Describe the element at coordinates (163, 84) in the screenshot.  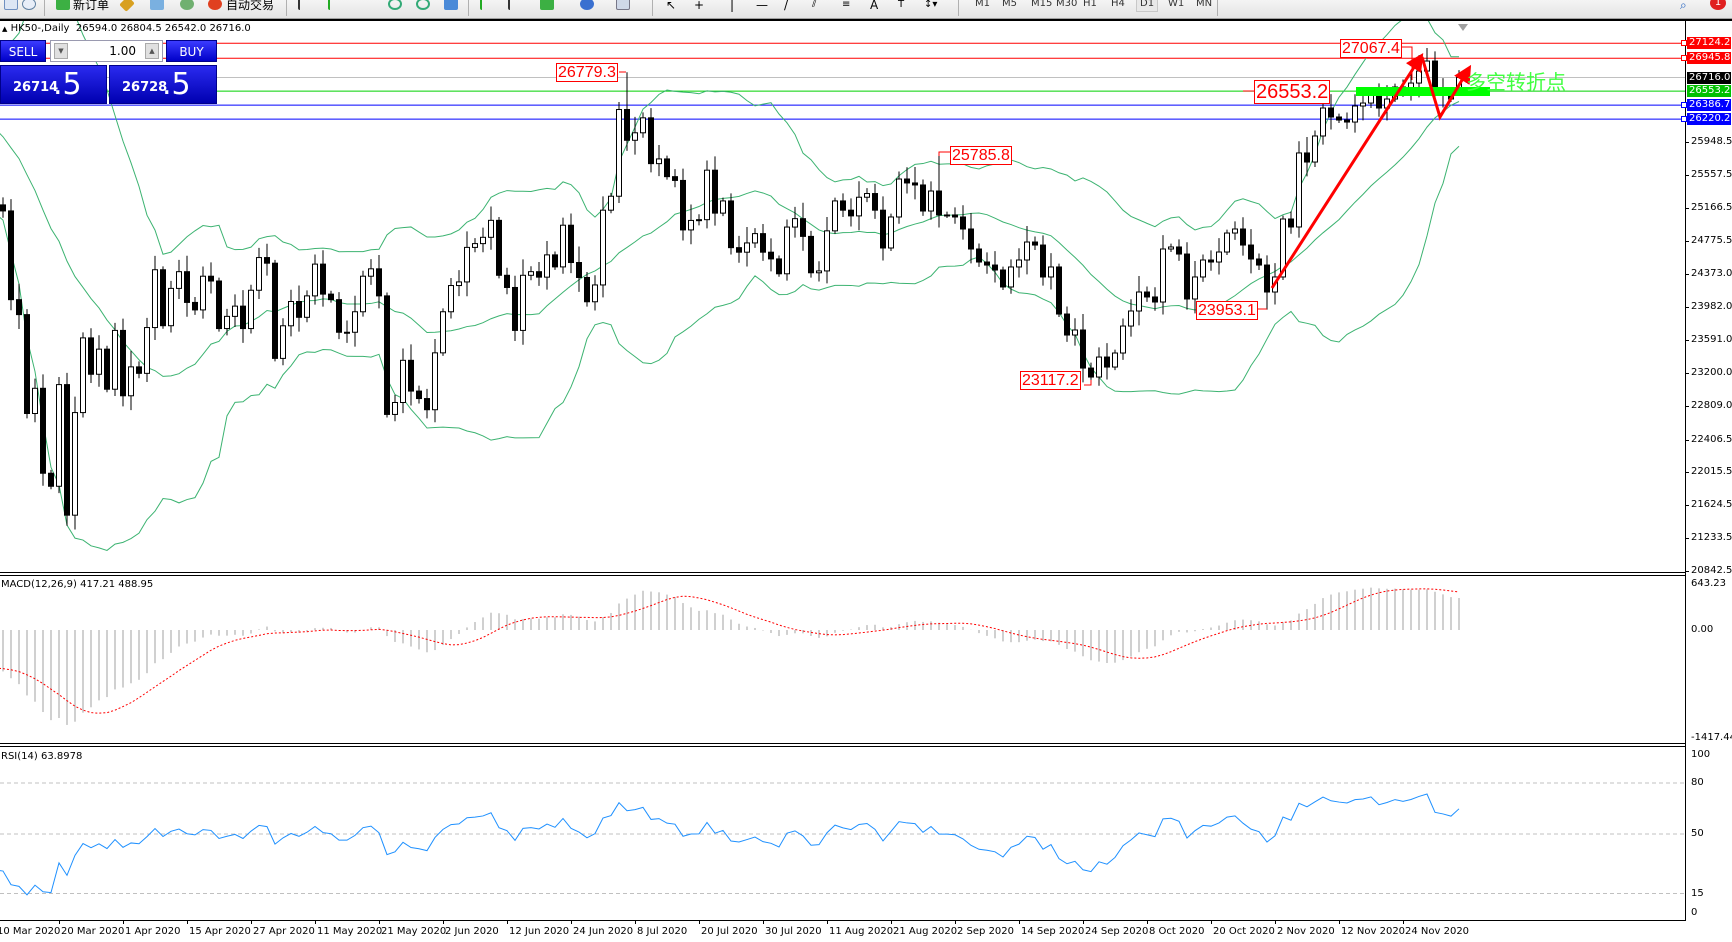
I see `buy-price-button: 26728 .5` at that location.